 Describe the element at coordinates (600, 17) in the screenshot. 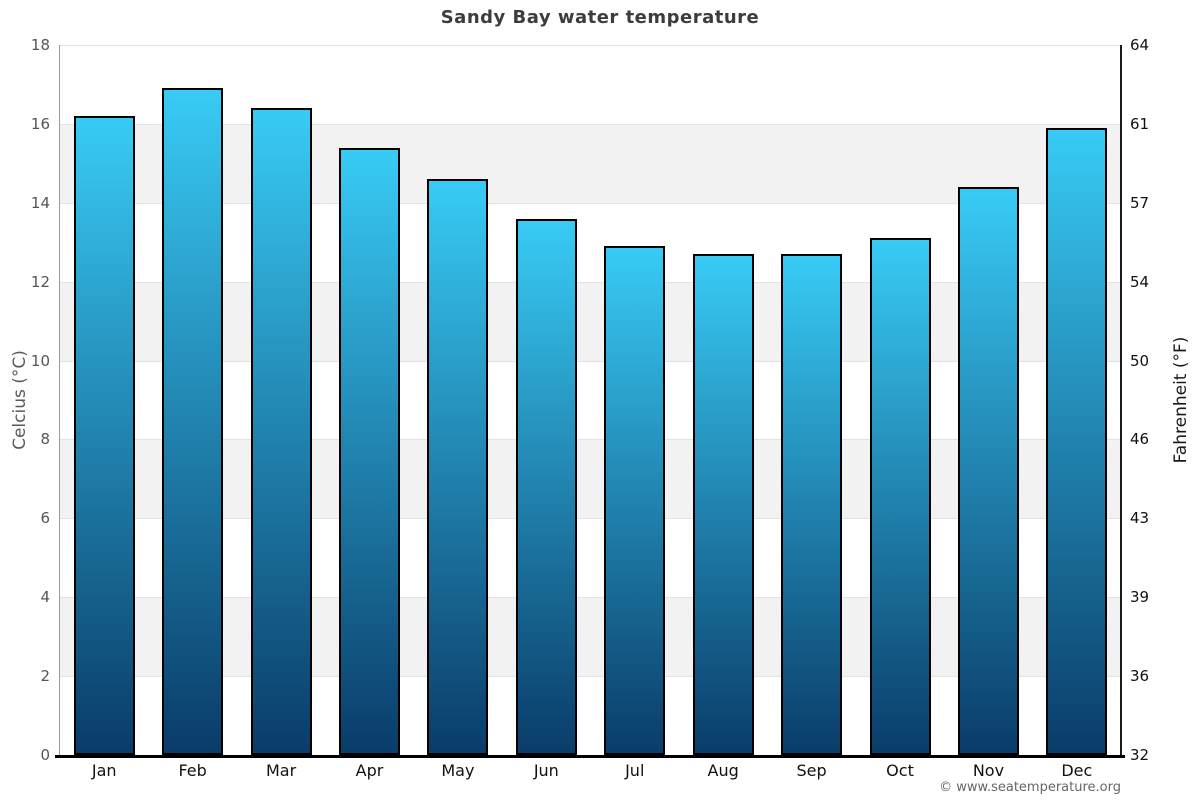

I see `chart-title: Sandy Bay water temperature` at that location.